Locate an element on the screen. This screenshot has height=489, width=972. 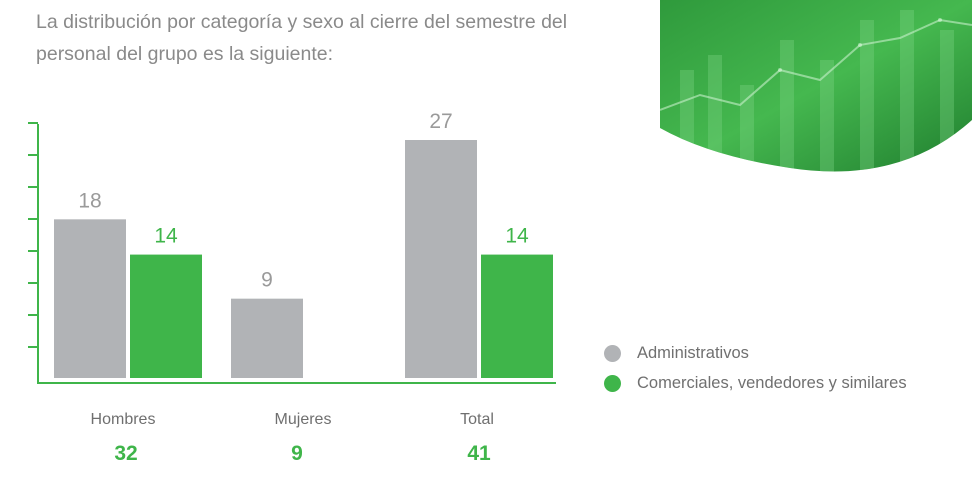
legend-label-administrativos: Administrativos is located at coordinates (693, 352).